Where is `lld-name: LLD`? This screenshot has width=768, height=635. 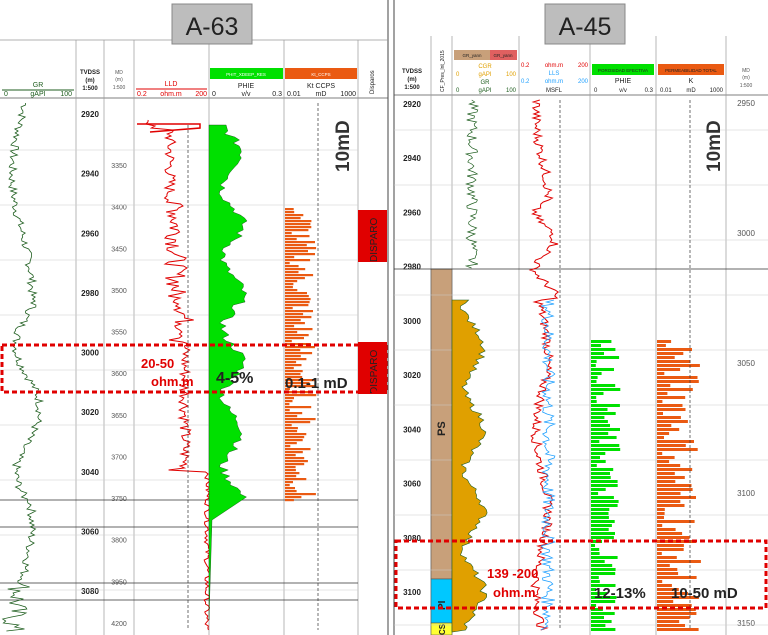 lld-name: LLD is located at coordinates (171, 84).